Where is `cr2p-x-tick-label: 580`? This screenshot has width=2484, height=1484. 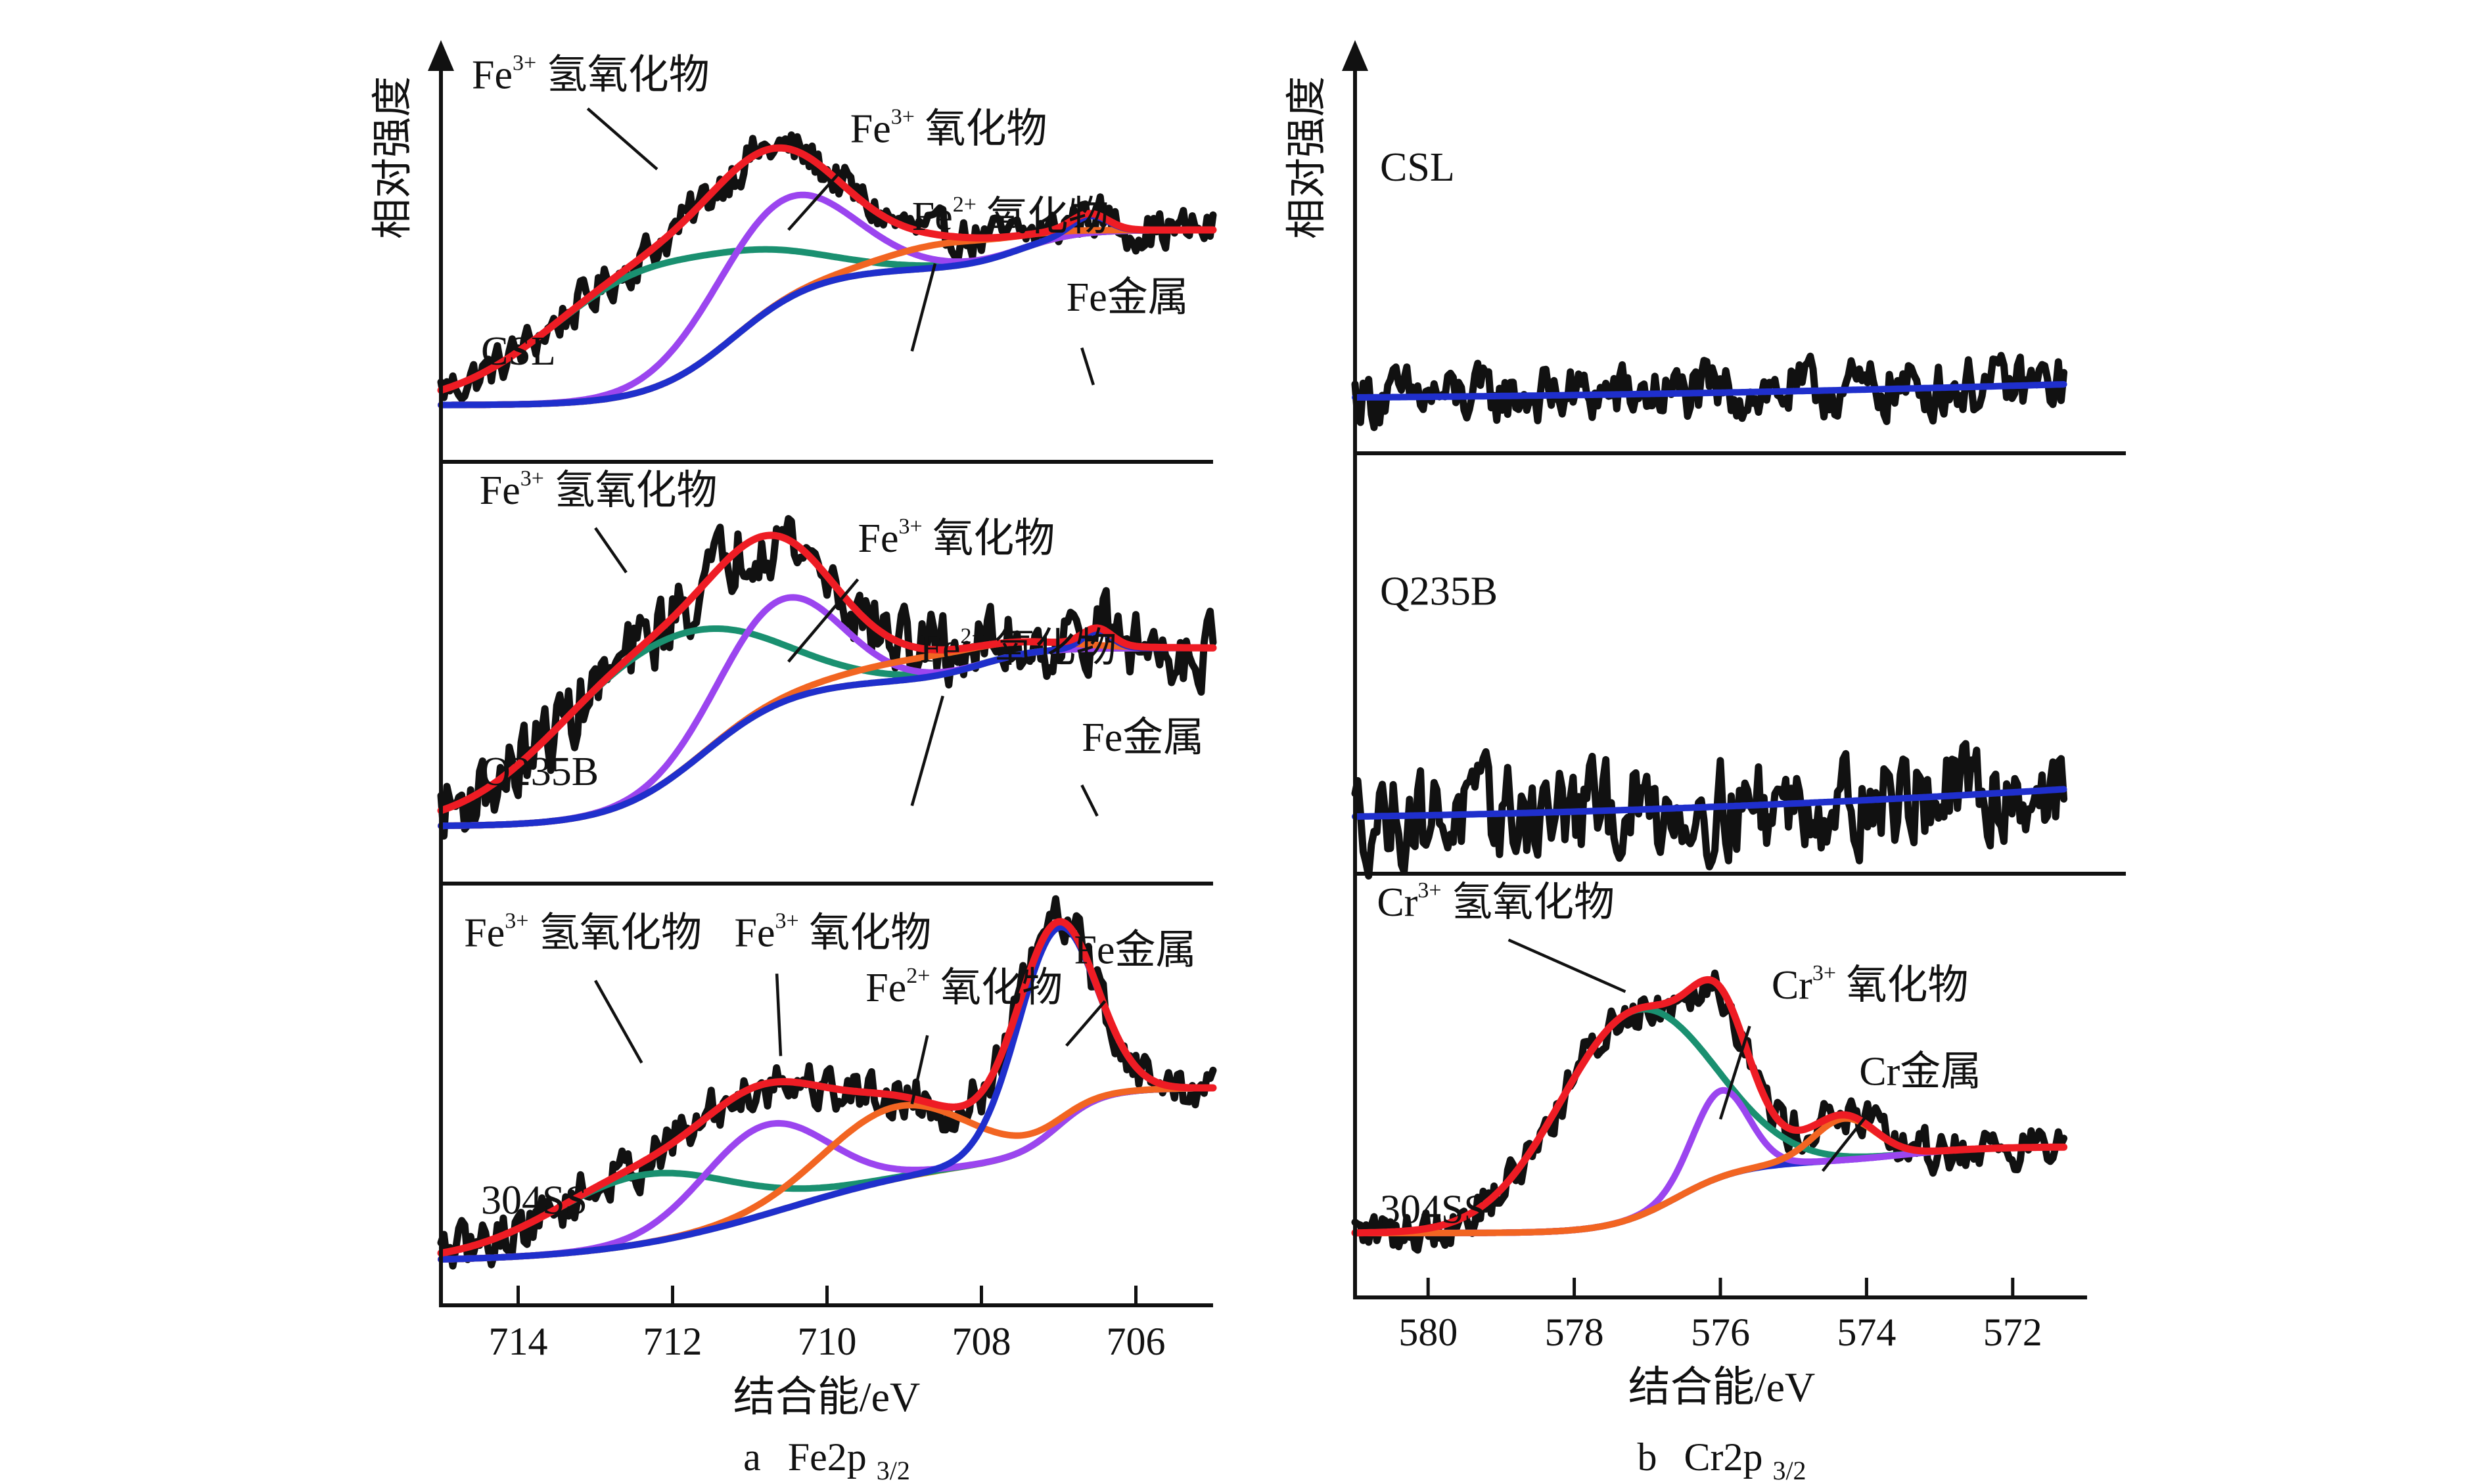
cr2p-x-tick-label: 580 is located at coordinates (1428, 1332).